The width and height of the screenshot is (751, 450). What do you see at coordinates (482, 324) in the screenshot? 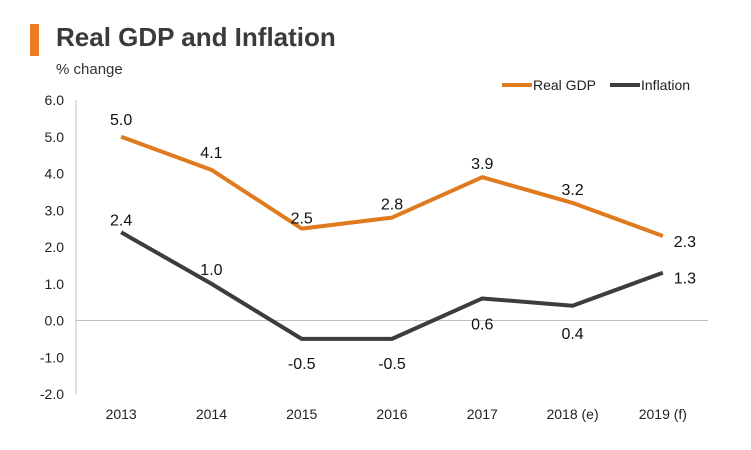
I see `data-label: 0.6` at bounding box center [482, 324].